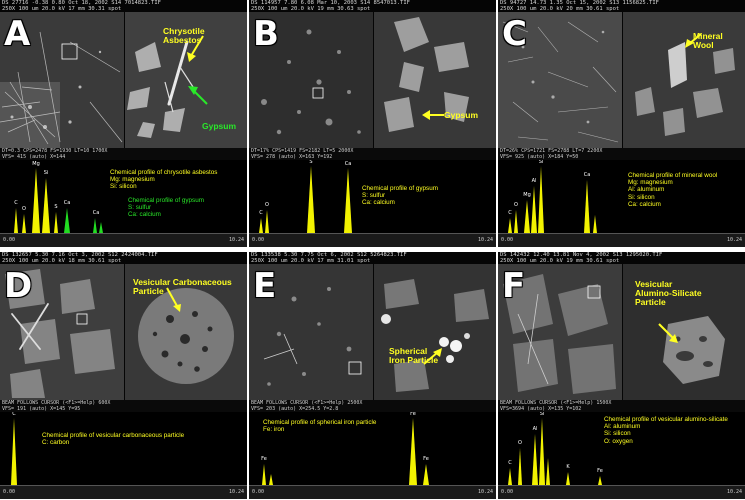  What do you see at coordinates (123, 240) in the screenshot?
I see `panel-a-energy-axis: 0.00 10.24` at bounding box center [123, 240].